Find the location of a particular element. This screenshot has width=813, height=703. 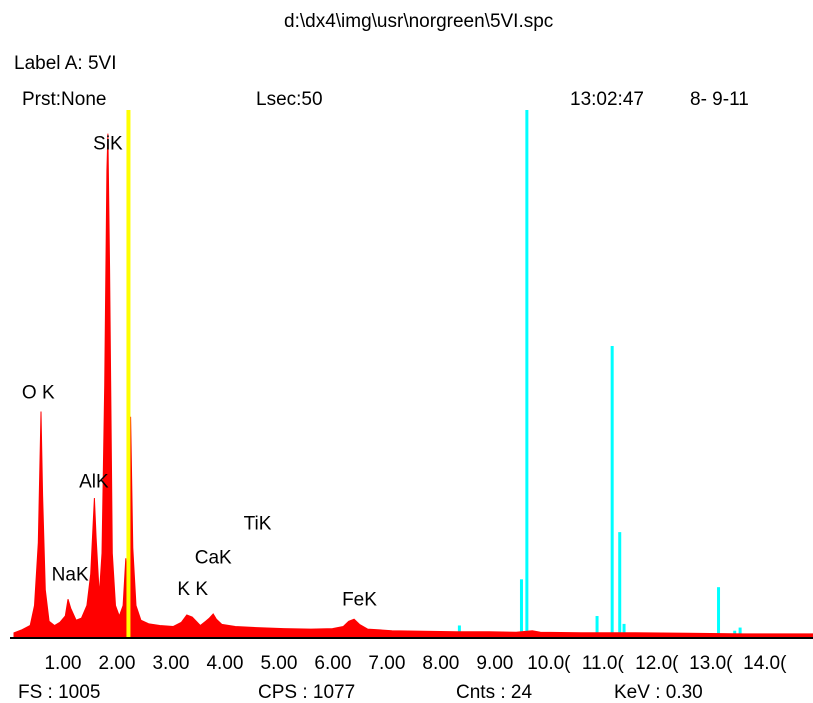

x-tick-label: 3.00 is located at coordinates (170, 663).